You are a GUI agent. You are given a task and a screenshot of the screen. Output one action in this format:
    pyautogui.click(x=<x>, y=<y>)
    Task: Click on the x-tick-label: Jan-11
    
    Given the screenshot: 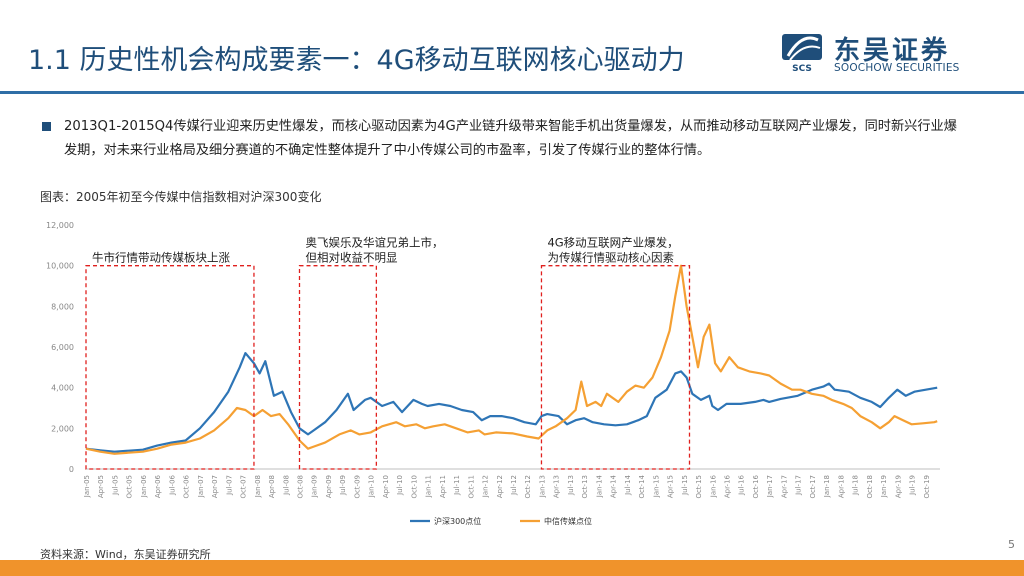 What is the action you would take?
    pyautogui.click(x=429, y=486)
    